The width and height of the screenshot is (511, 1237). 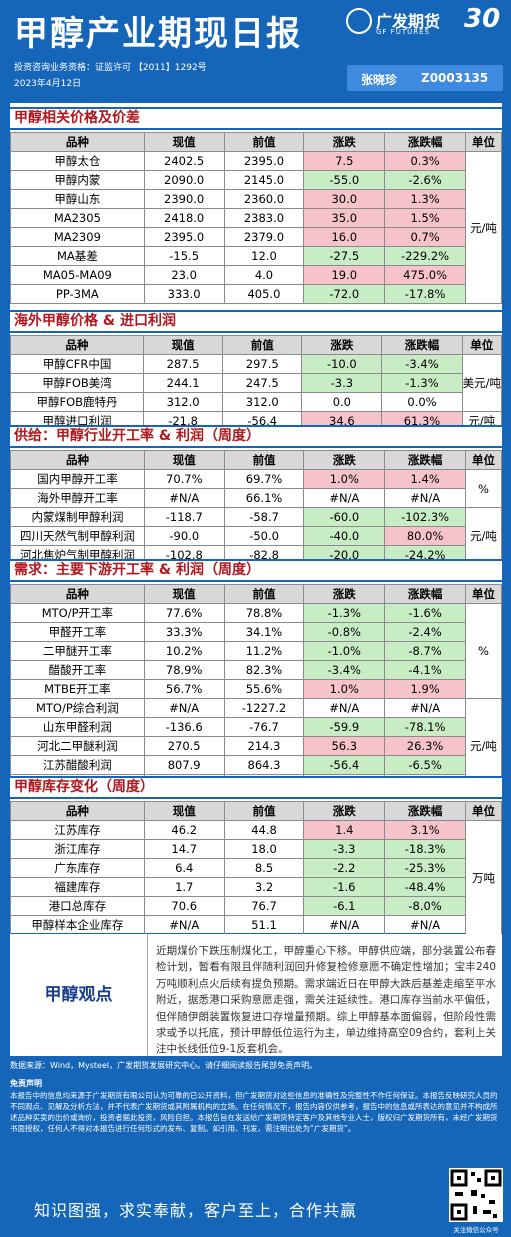 I want to click on current-value: 1.7, so click(x=184, y=887).